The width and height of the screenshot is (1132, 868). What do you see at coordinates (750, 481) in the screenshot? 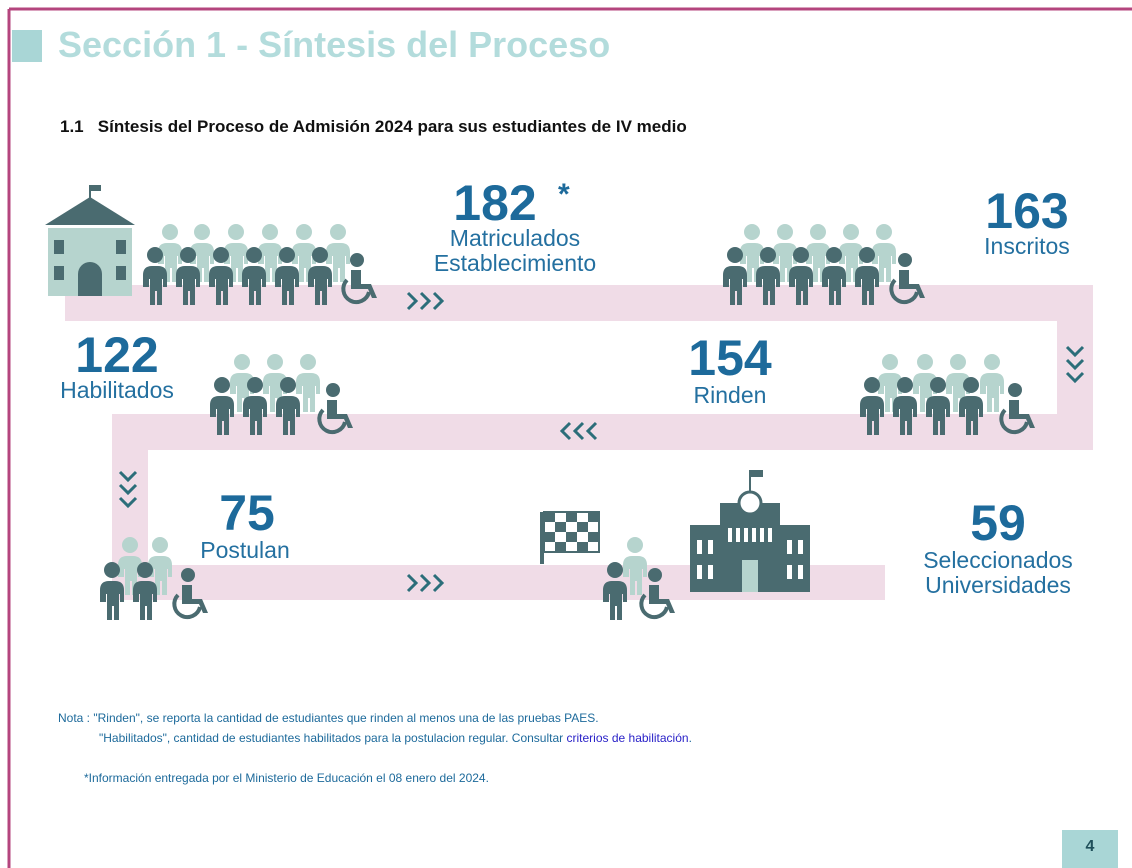
I see `uni-flagpole` at bounding box center [750, 481].